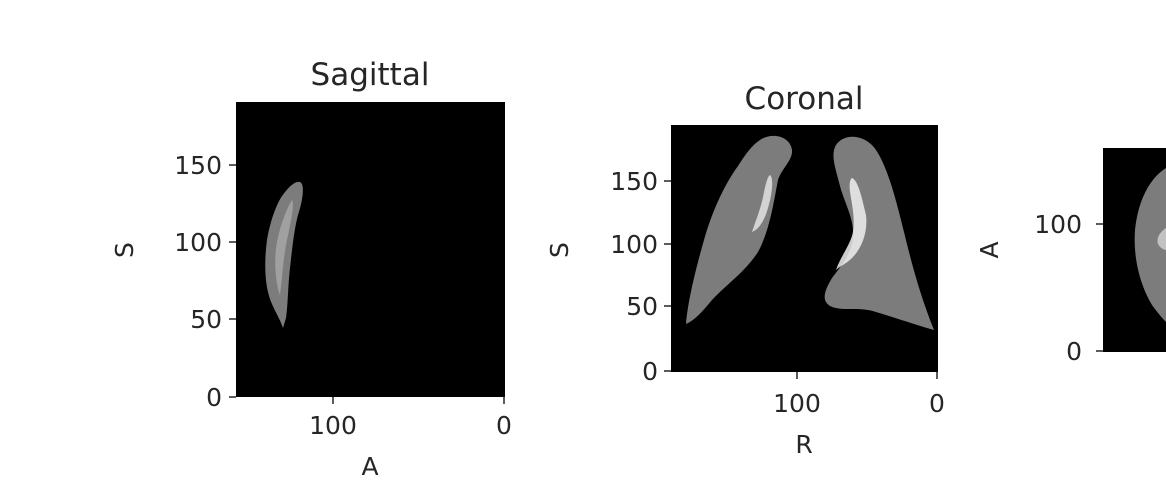  Describe the element at coordinates (284, 247) in the screenshot. I see `sagittal-lung-texture` at that location.